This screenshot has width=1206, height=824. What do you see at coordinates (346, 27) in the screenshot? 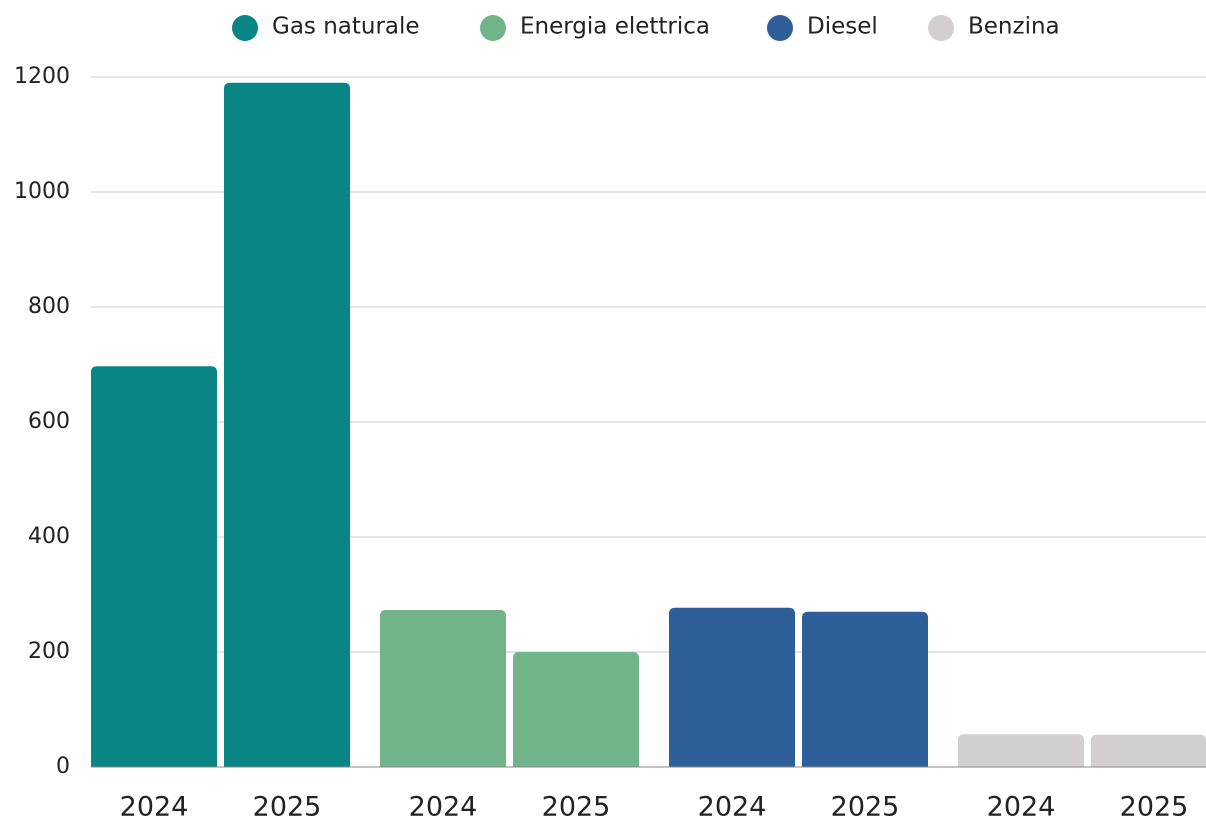
I see `legend-label: Gas naturale` at bounding box center [346, 27].